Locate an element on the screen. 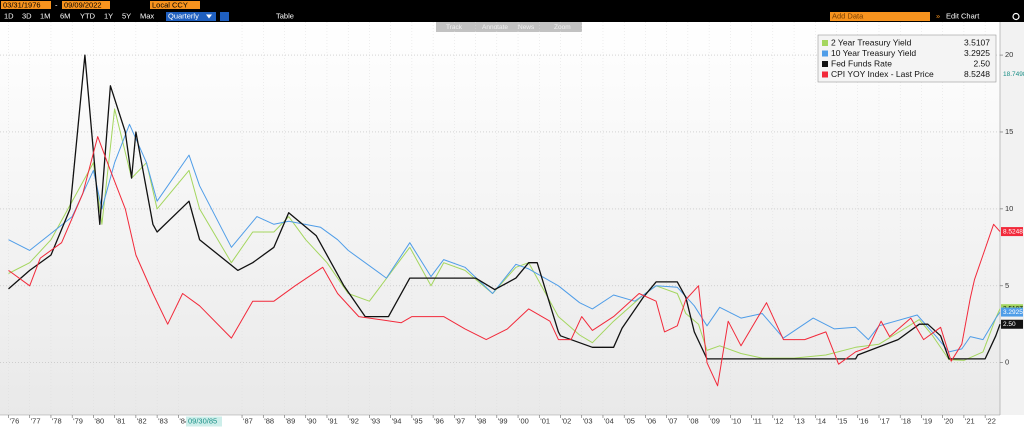 The height and width of the screenshot is (427, 1024). currency: Local CCY is located at coordinates (170, 4).